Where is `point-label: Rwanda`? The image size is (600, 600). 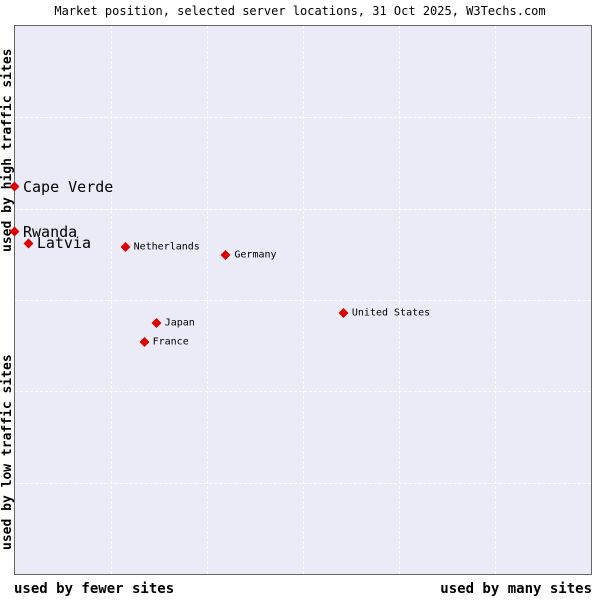
point-label: Rwanda is located at coordinates (50, 231).